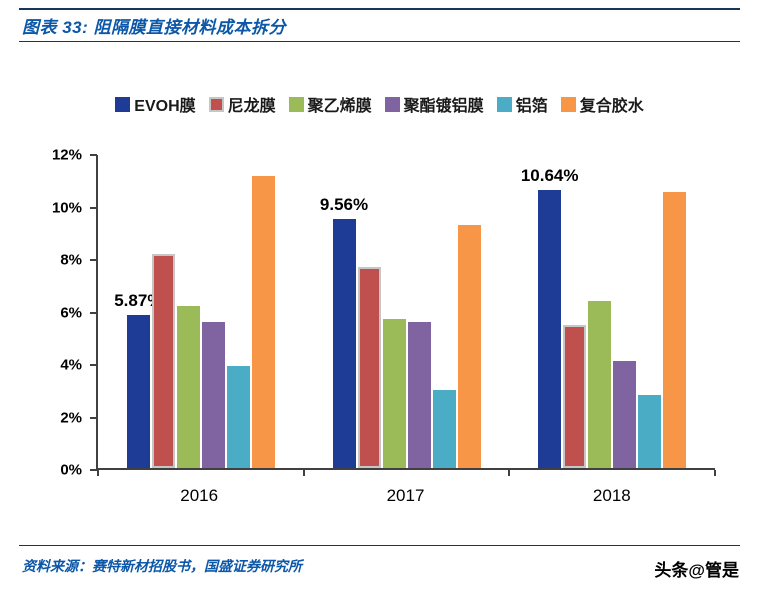 This screenshot has width=759, height=601. I want to click on bar-铝箔-2017, so click(444, 428).